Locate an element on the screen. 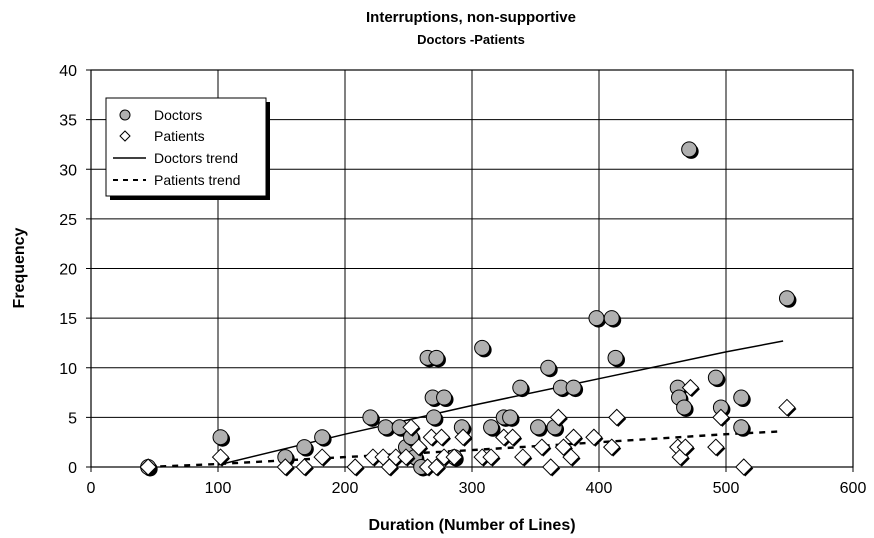  legend-patients-trend-label: Patients trend is located at coordinates (197, 180).